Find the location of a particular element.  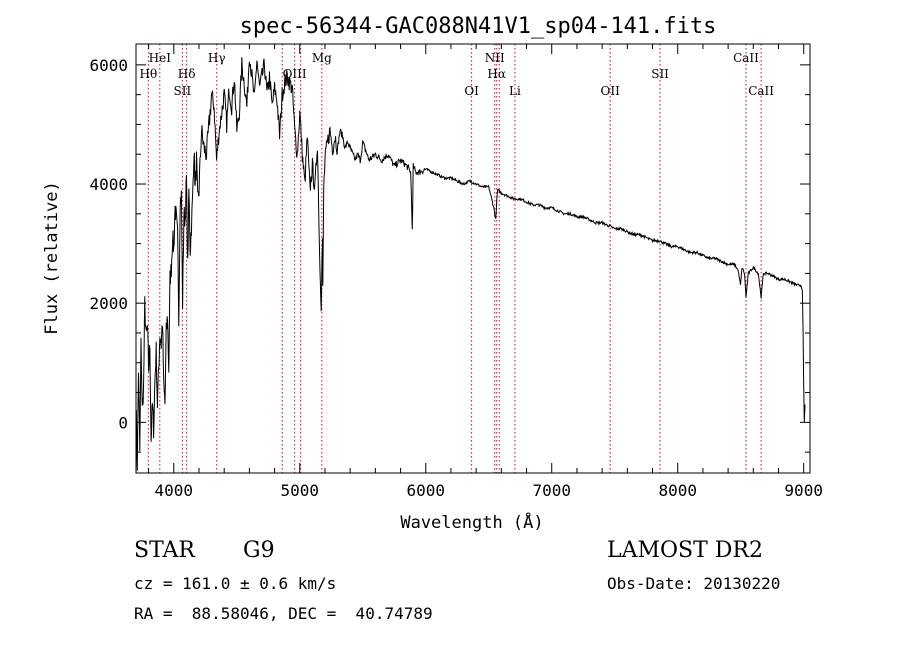

y-tick-label: 0 is located at coordinates (123, 422).